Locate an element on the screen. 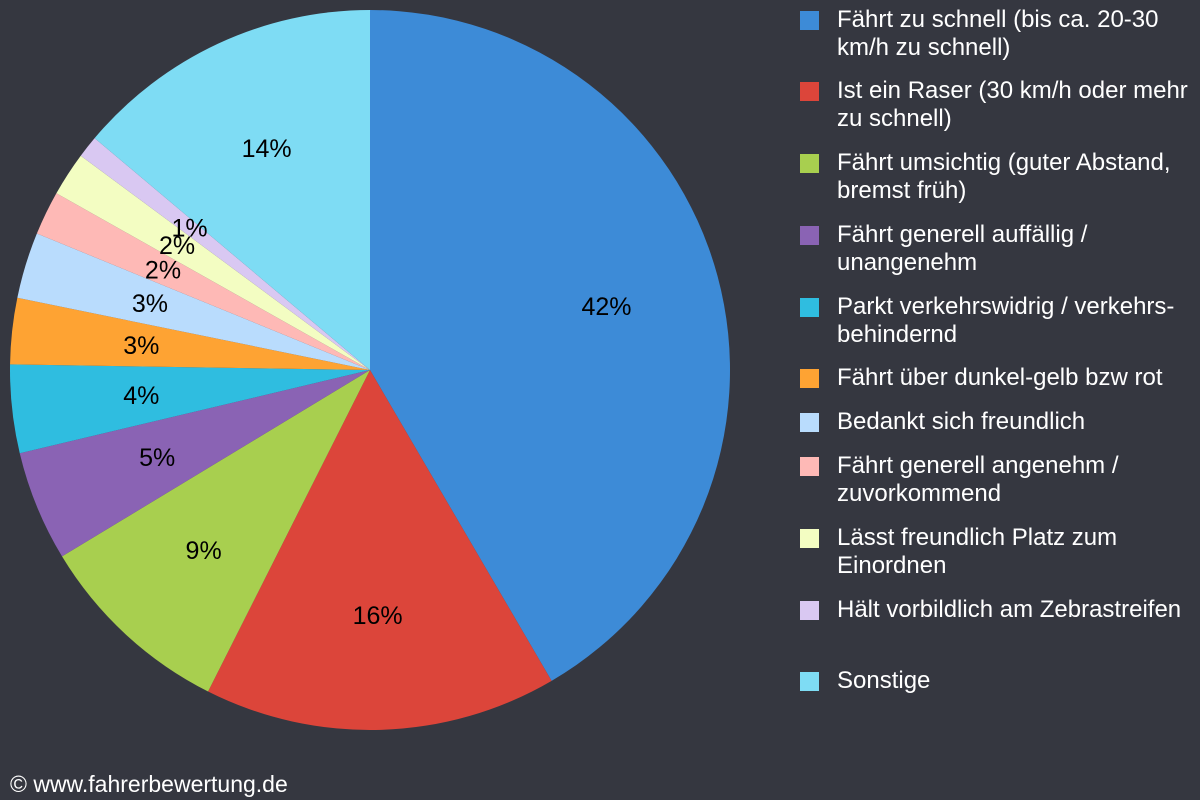 This screenshot has width=1200, height=800. legend-label: Fährt generell auffällig / unangenehm is located at coordinates (962, 248).